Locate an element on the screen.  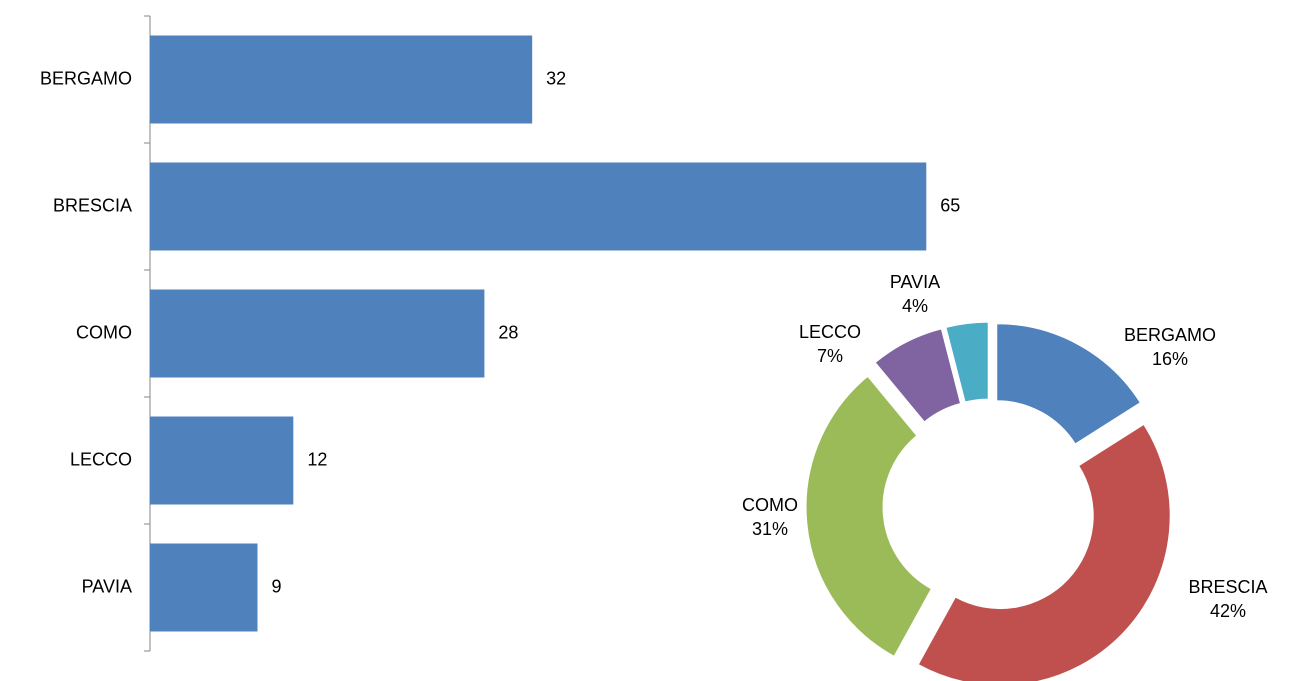
slice-label: 31% is located at coordinates (770, 529).